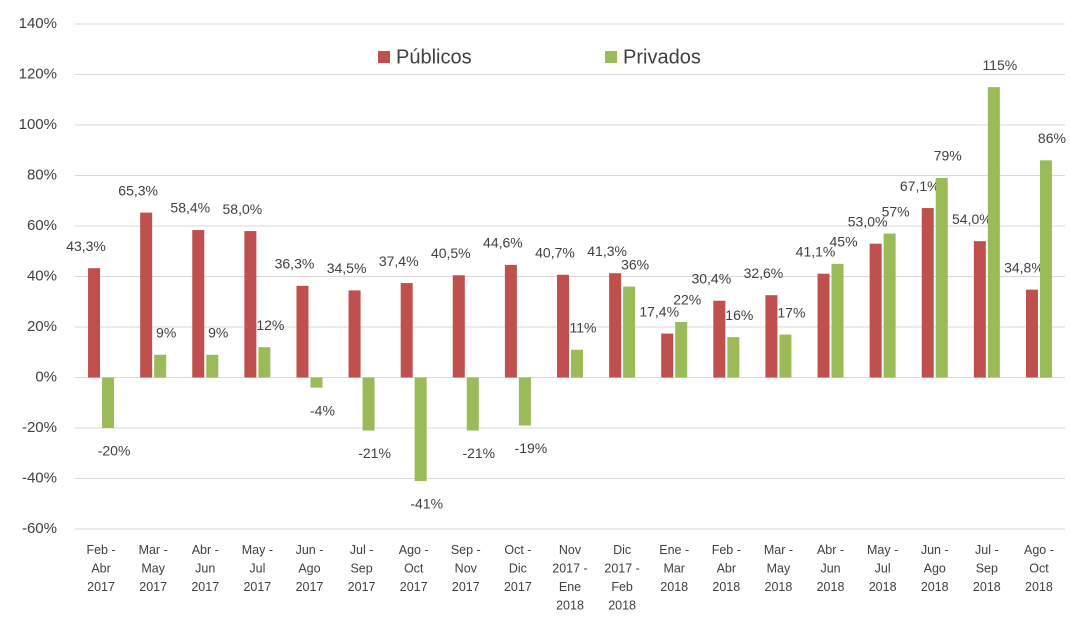 The height and width of the screenshot is (618, 1070). Describe the element at coordinates (153, 568) in the screenshot. I see `x-tick-label: Mar -May 2017` at that location.